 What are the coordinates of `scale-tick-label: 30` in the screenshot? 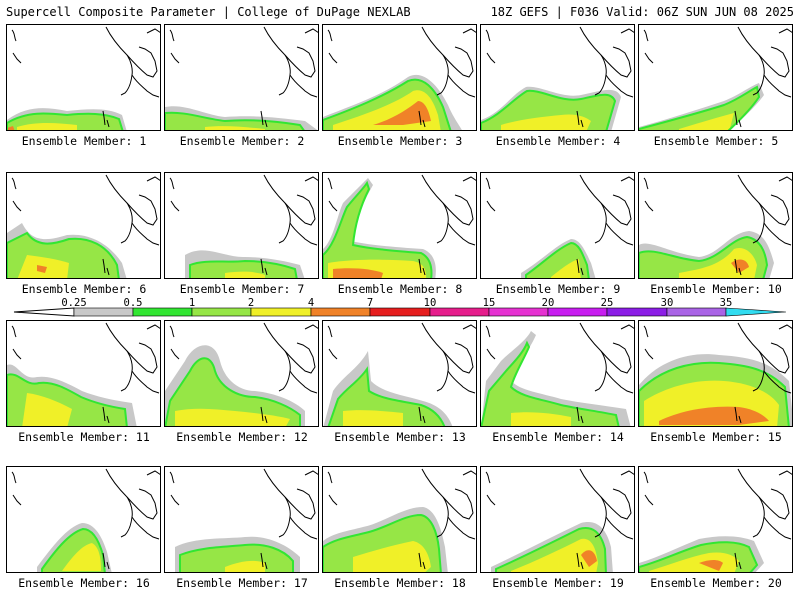 It's located at (667, 303).